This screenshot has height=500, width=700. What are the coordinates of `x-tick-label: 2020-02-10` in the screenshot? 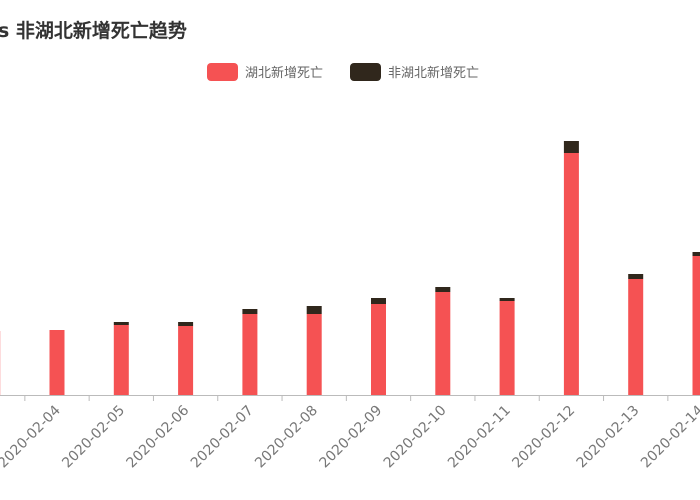 It's located at (415, 437).